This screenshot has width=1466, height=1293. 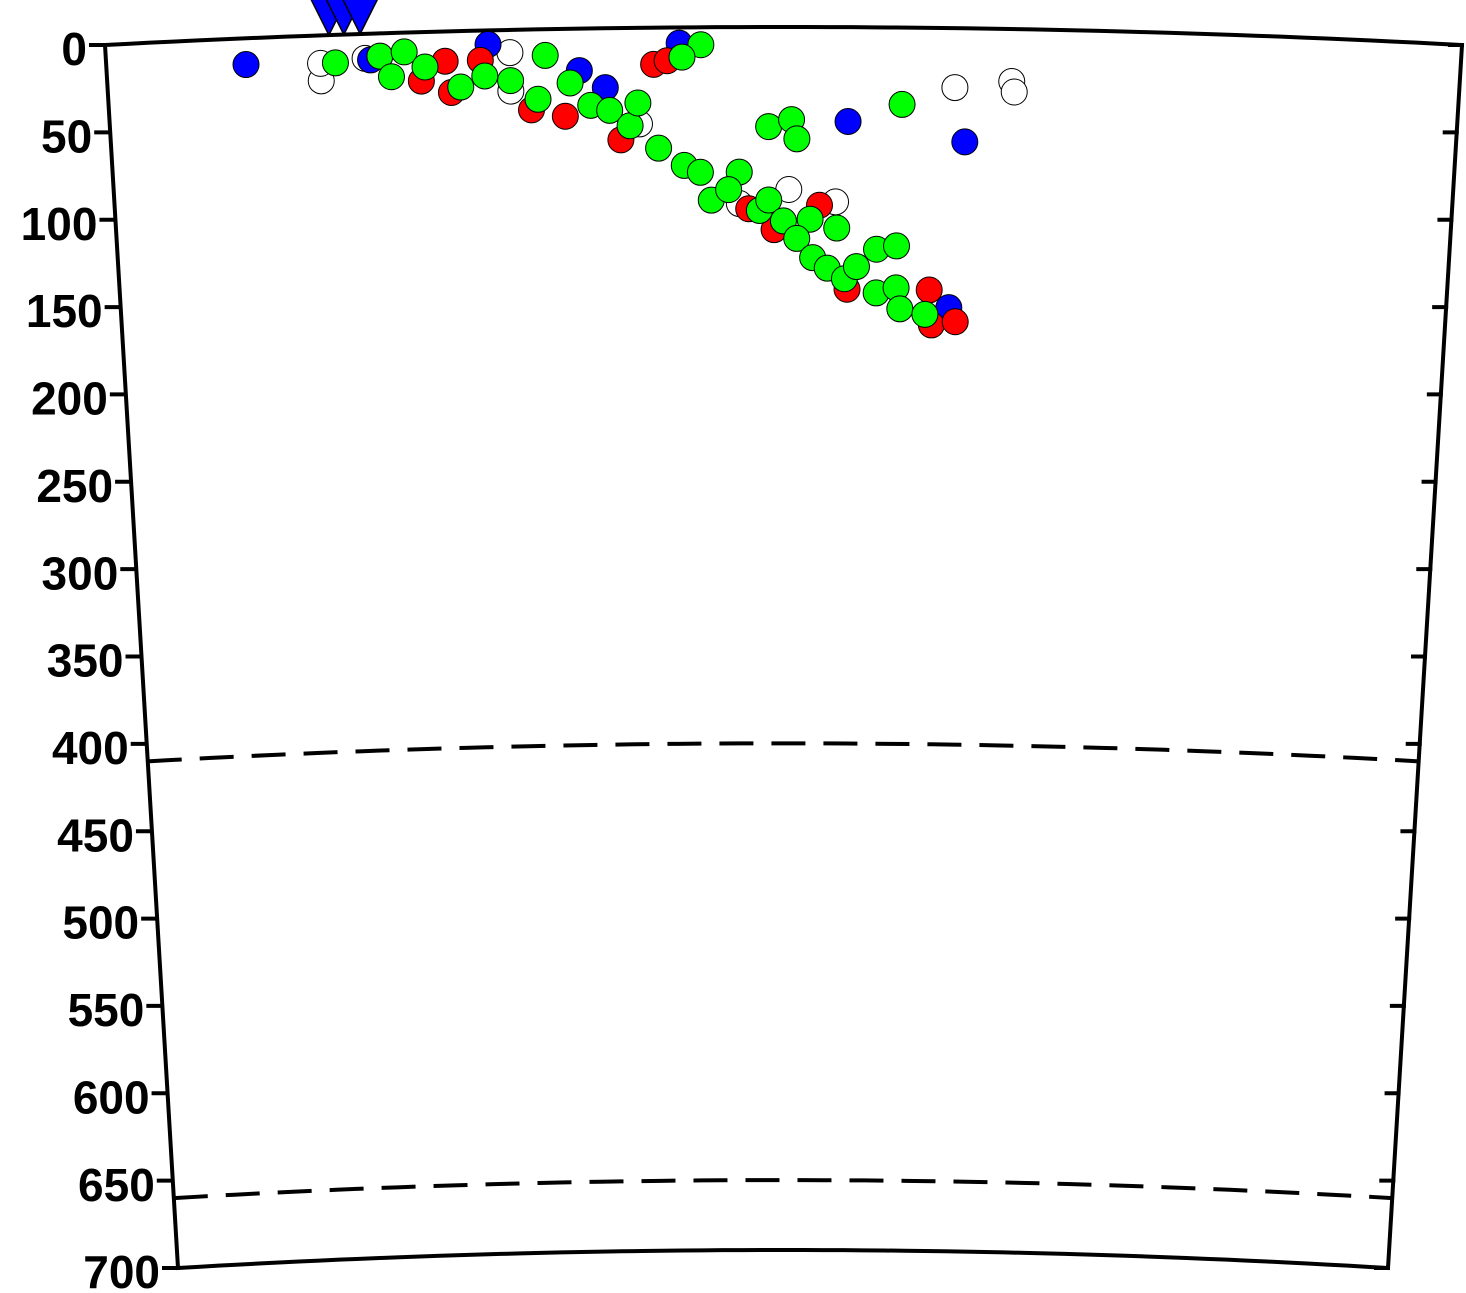 What do you see at coordinates (74, 486) in the screenshot?
I see `y-tick-label: 250` at bounding box center [74, 486].